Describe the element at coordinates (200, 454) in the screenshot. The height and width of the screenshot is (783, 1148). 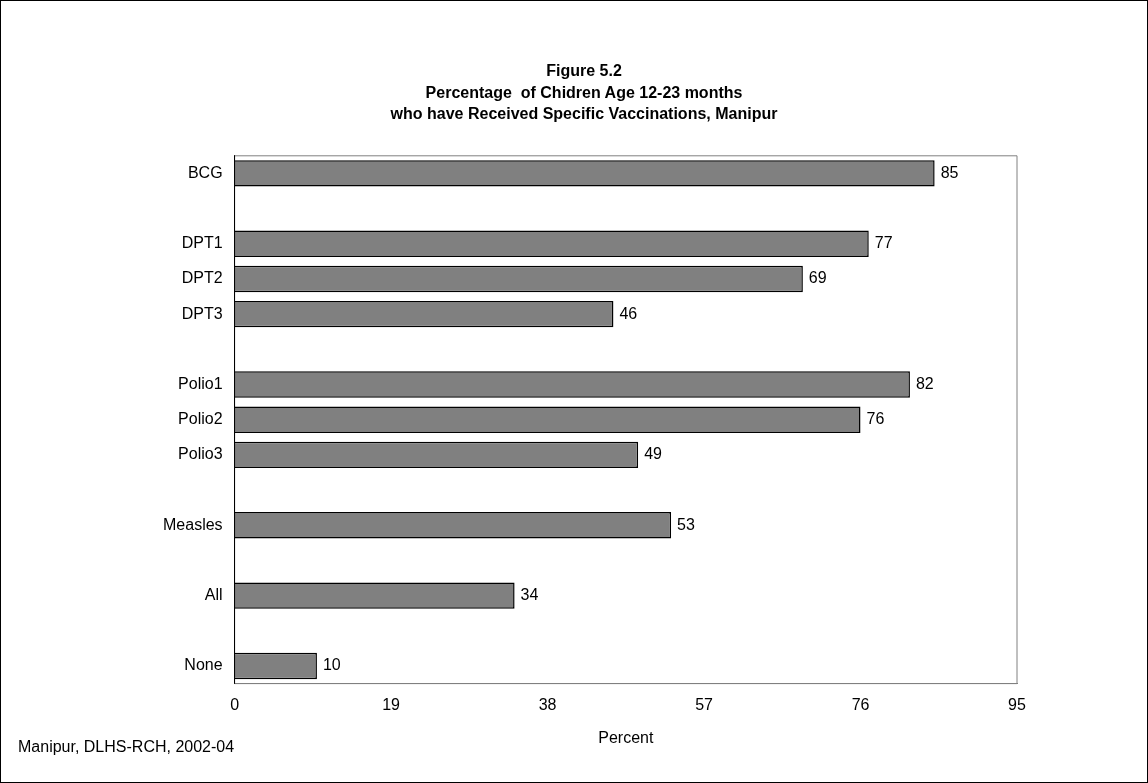
I see `y-tick-label: Polio3` at that location.